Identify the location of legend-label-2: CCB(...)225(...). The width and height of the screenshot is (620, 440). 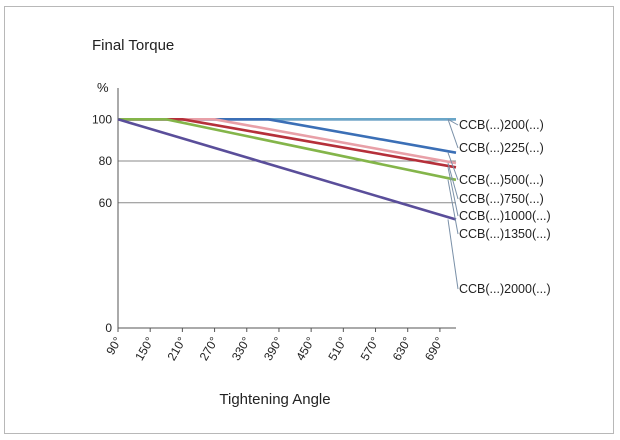
(501, 148).